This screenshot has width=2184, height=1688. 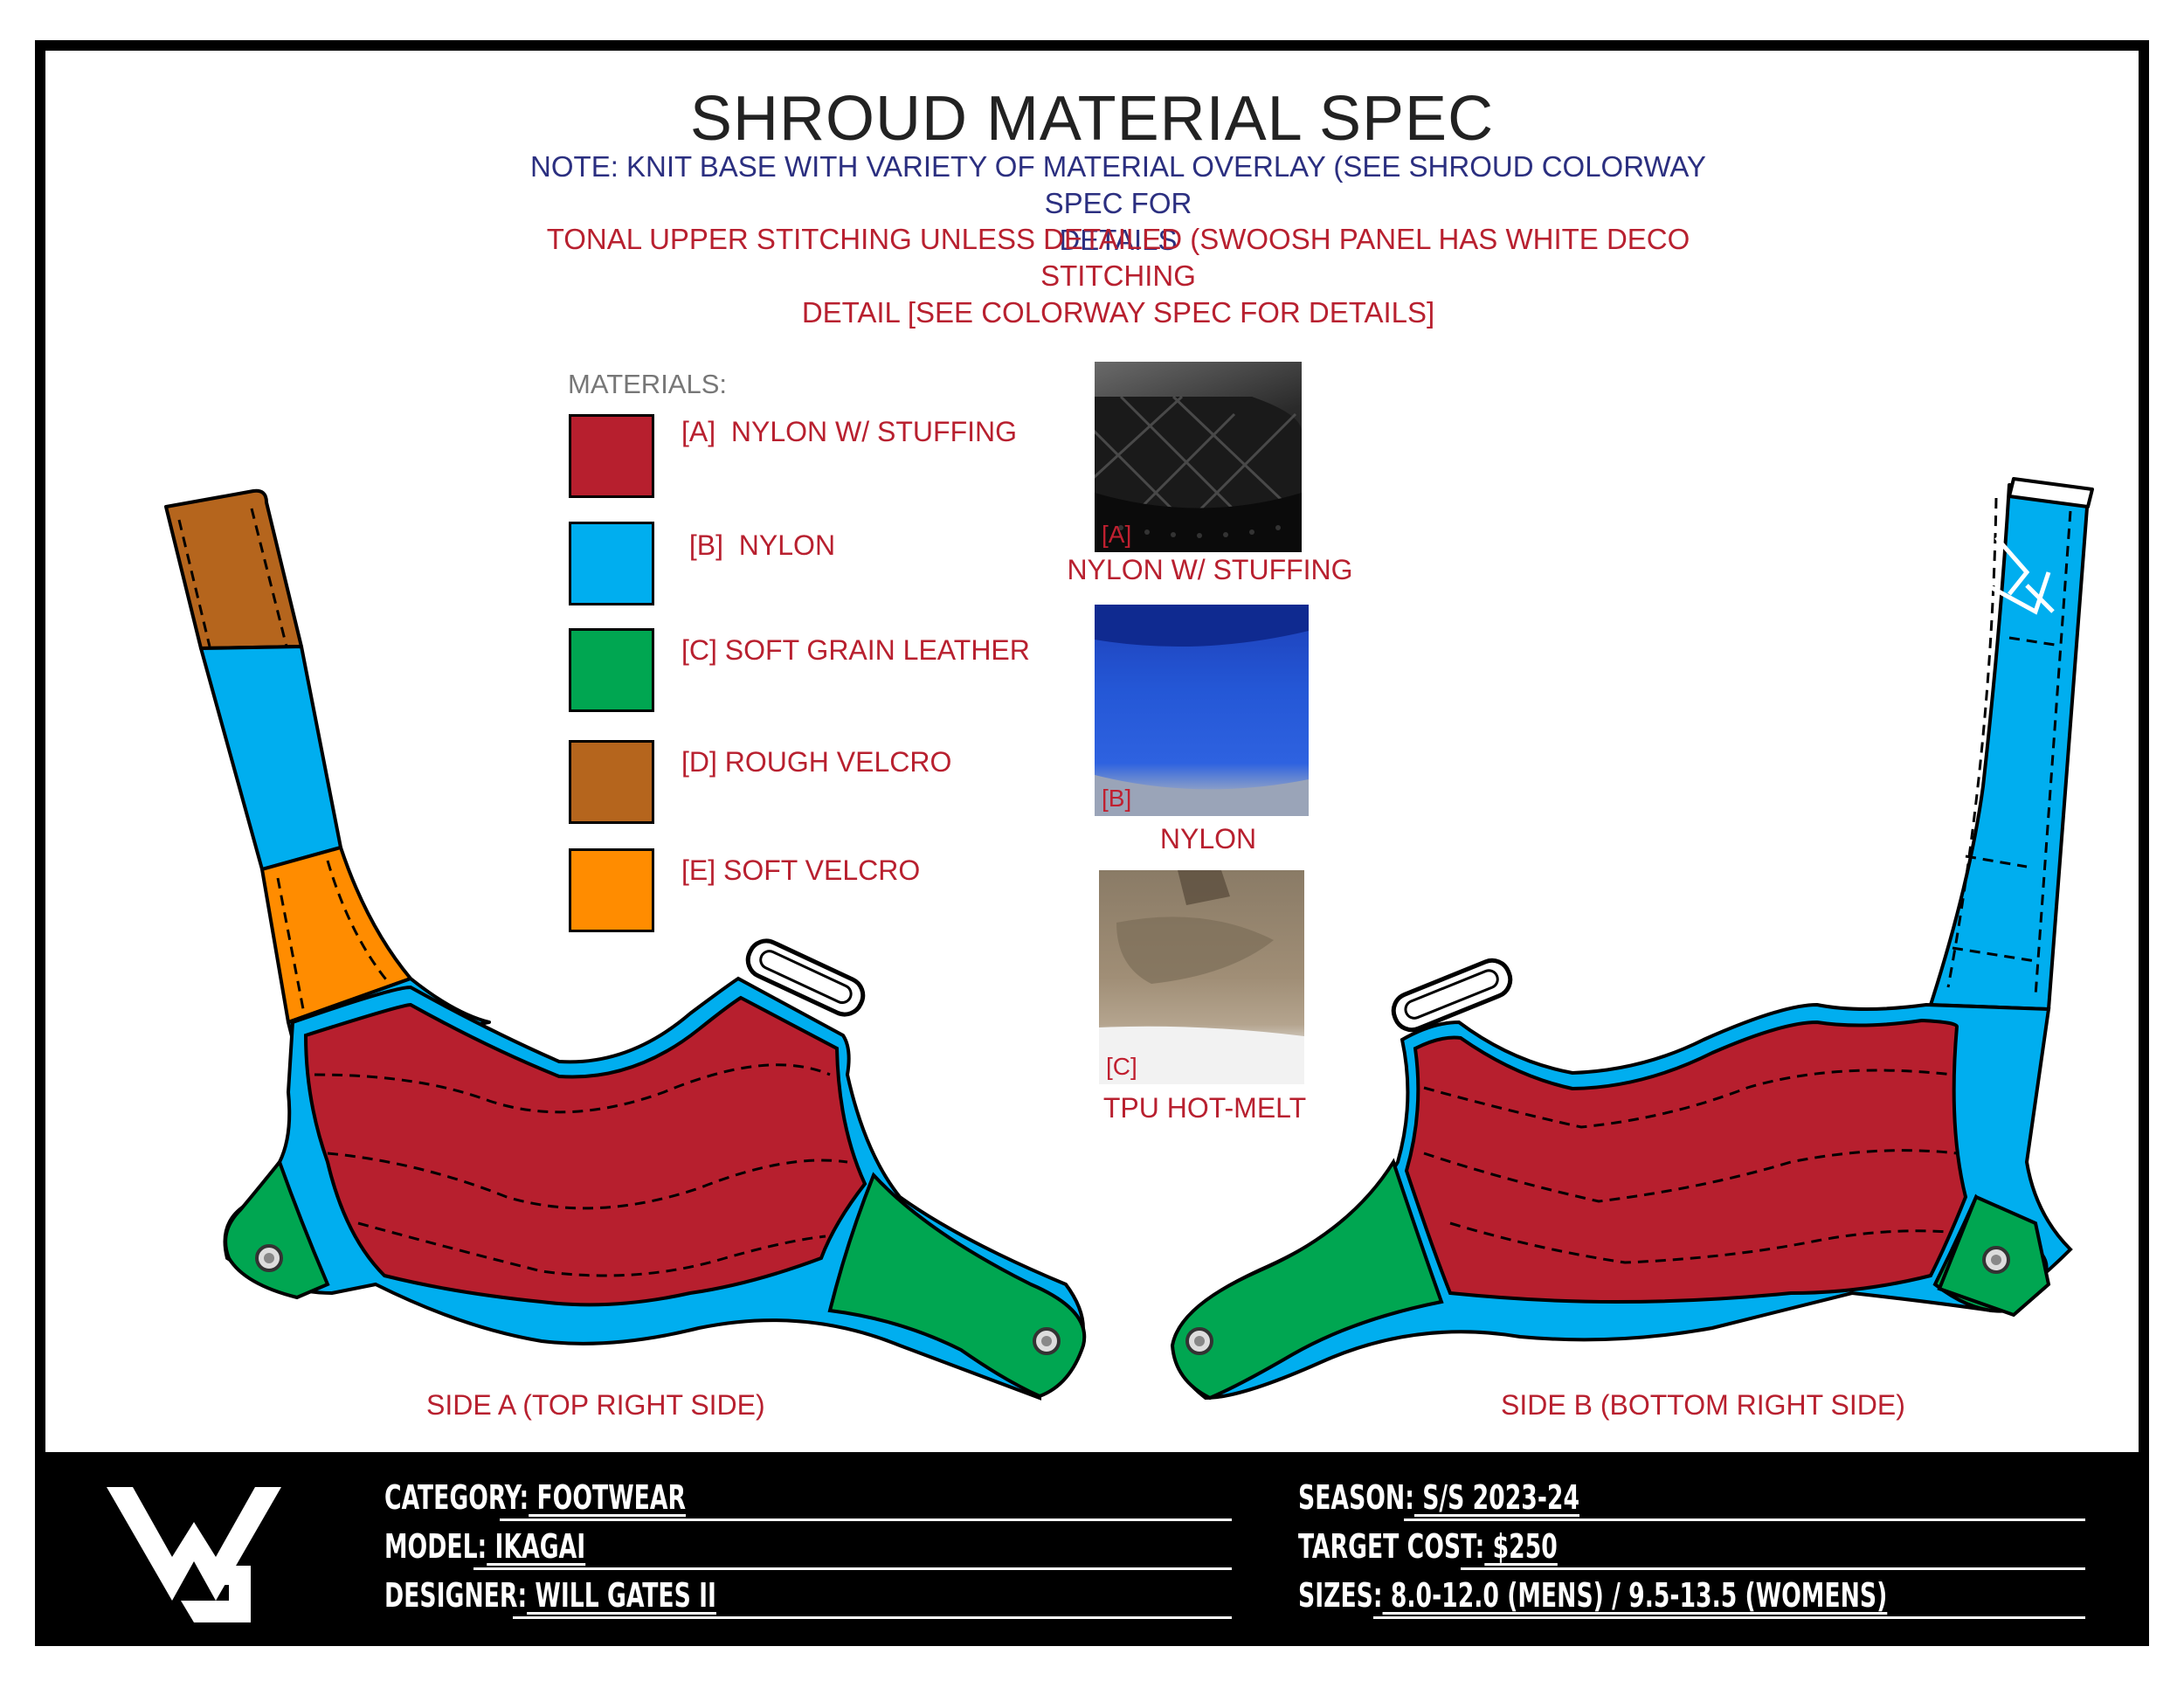 I want to click on material-label-d: [D] ROUGH VELCRO, so click(x=816, y=762).